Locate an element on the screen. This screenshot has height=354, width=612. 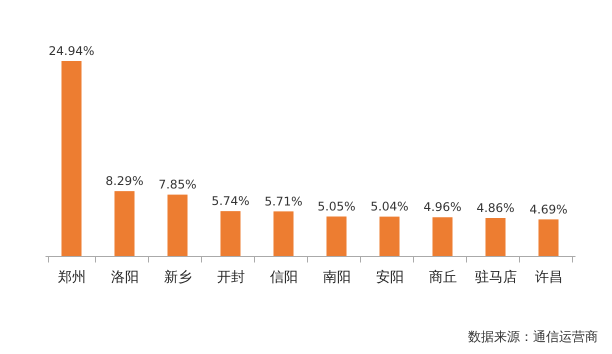
x-tick-label: 驻马店 is located at coordinates (496, 278).